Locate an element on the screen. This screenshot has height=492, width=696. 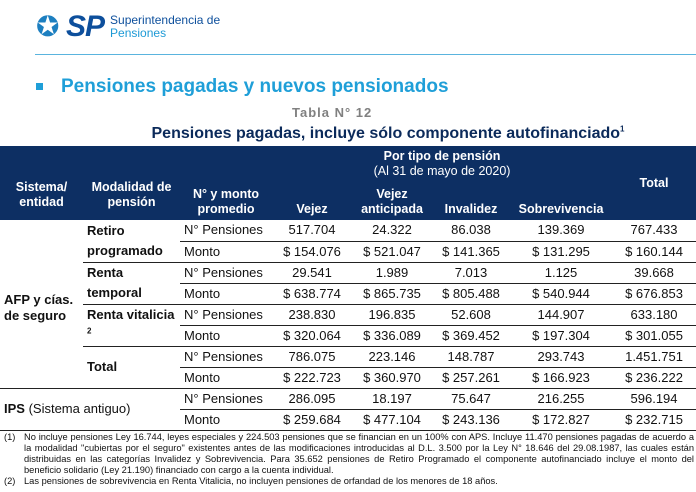
org-name: Superintendencia de Pensiones is located at coordinates (165, 27).